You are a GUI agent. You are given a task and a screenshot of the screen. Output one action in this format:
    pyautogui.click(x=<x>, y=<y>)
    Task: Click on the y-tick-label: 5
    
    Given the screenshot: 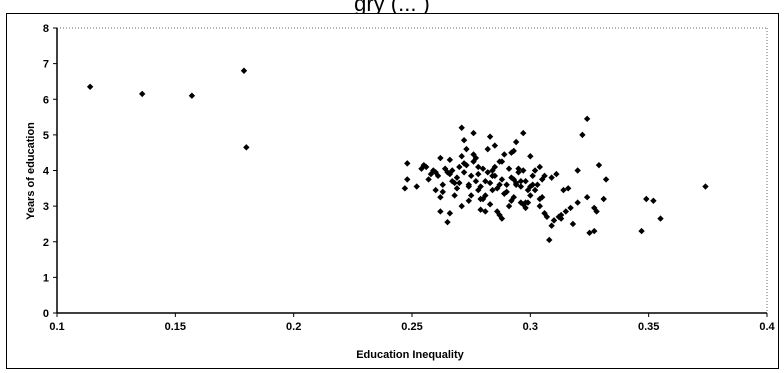 What is the action you would take?
    pyautogui.click(x=46, y=136)
    